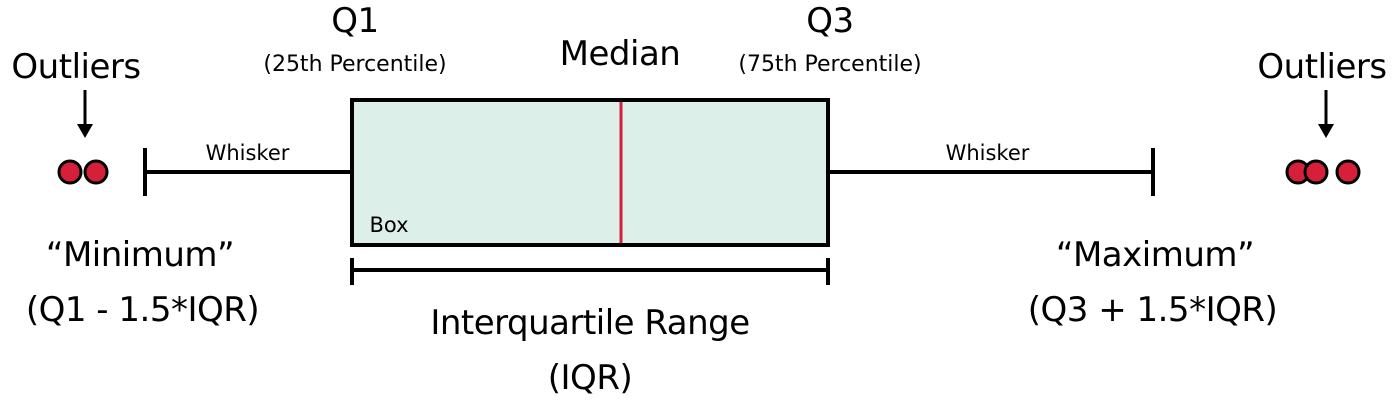 The width and height of the screenshot is (1400, 405). Describe the element at coordinates (830, 21) in the screenshot. I see `q3-label: Q3` at that location.